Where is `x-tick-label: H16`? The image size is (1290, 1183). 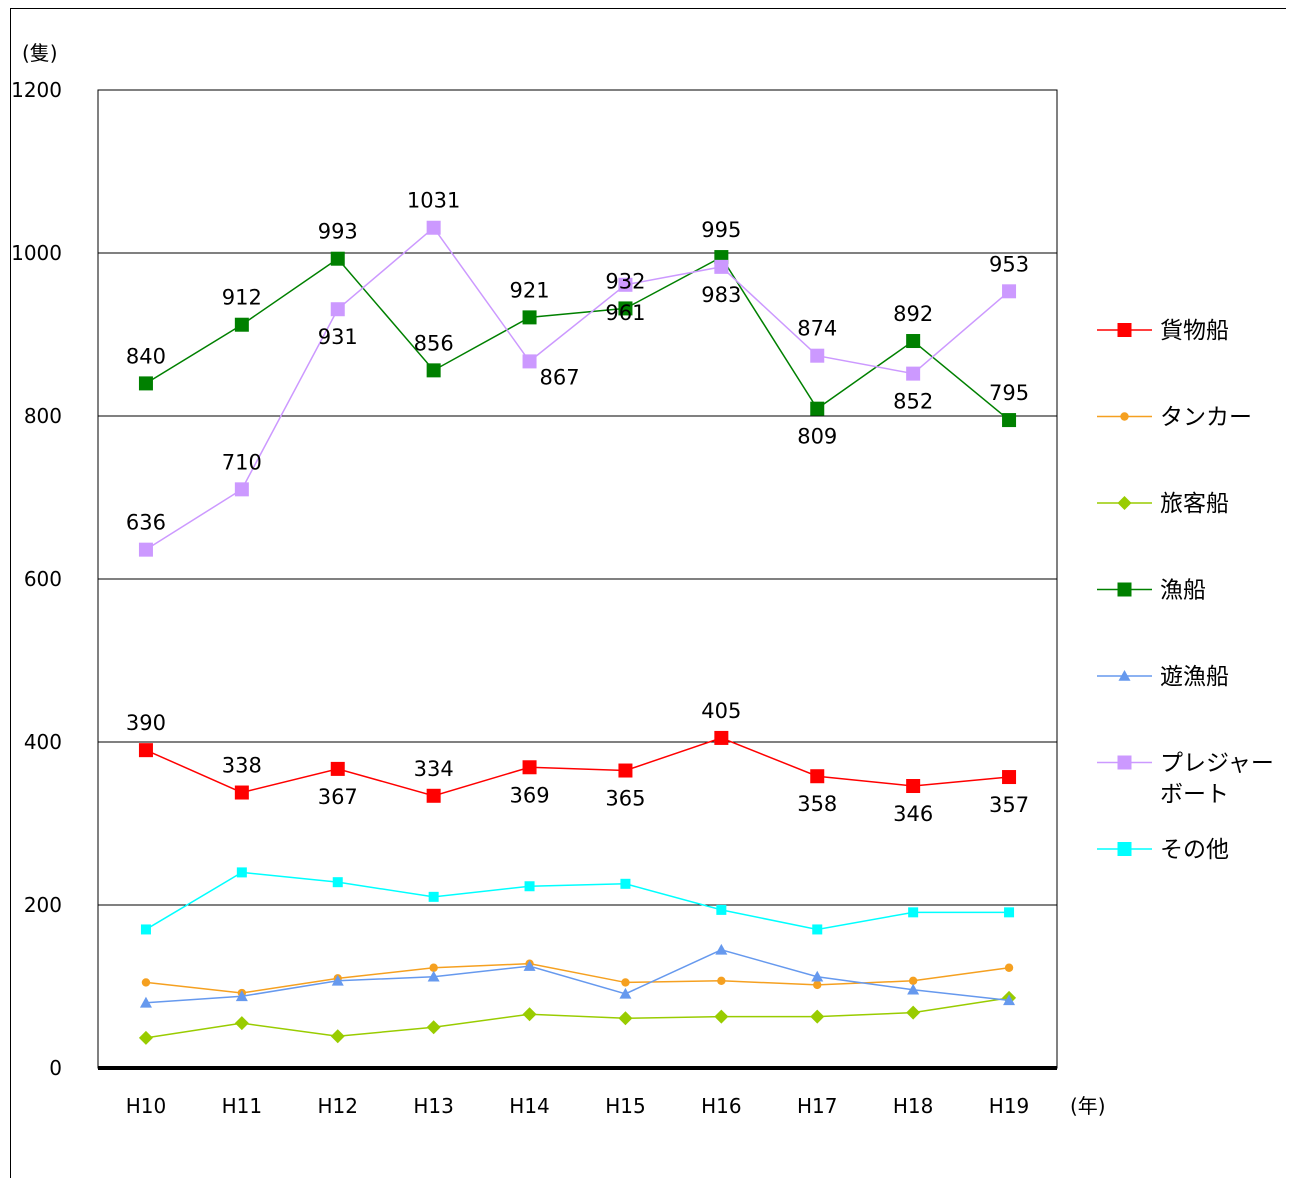
x-tick-label: H16 is located at coordinates (721, 1106).